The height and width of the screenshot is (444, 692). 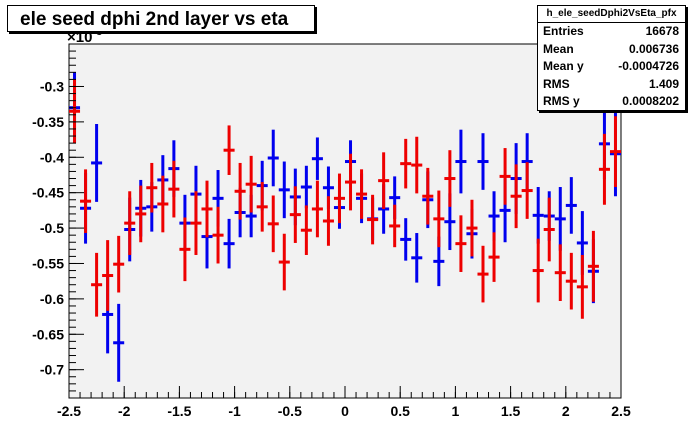 What do you see at coordinates (611, 14) in the screenshot?
I see `stats-histogram-name: h_ele_seedDphi2VsEta_pfx` at bounding box center [611, 14].